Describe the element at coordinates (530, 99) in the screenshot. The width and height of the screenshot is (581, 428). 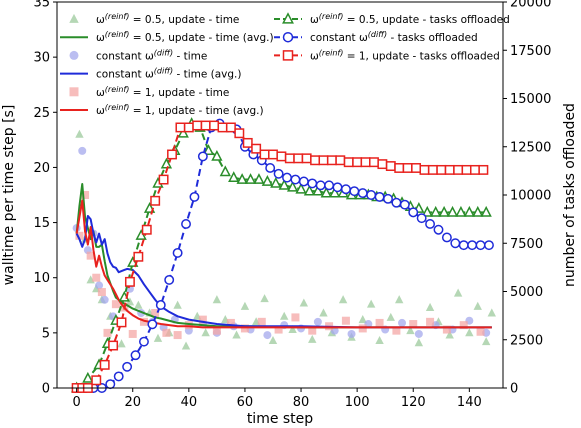
I see `y-right-tick-label: 15000` at that location.